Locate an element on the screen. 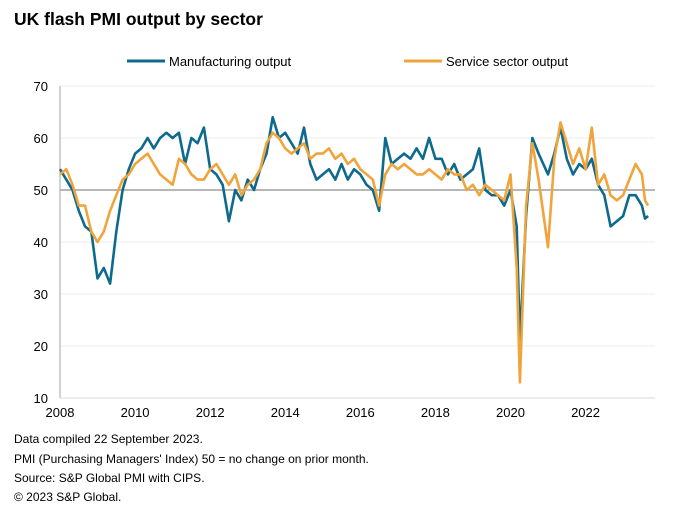  x-tick-label: 2010 is located at coordinates (135, 412).